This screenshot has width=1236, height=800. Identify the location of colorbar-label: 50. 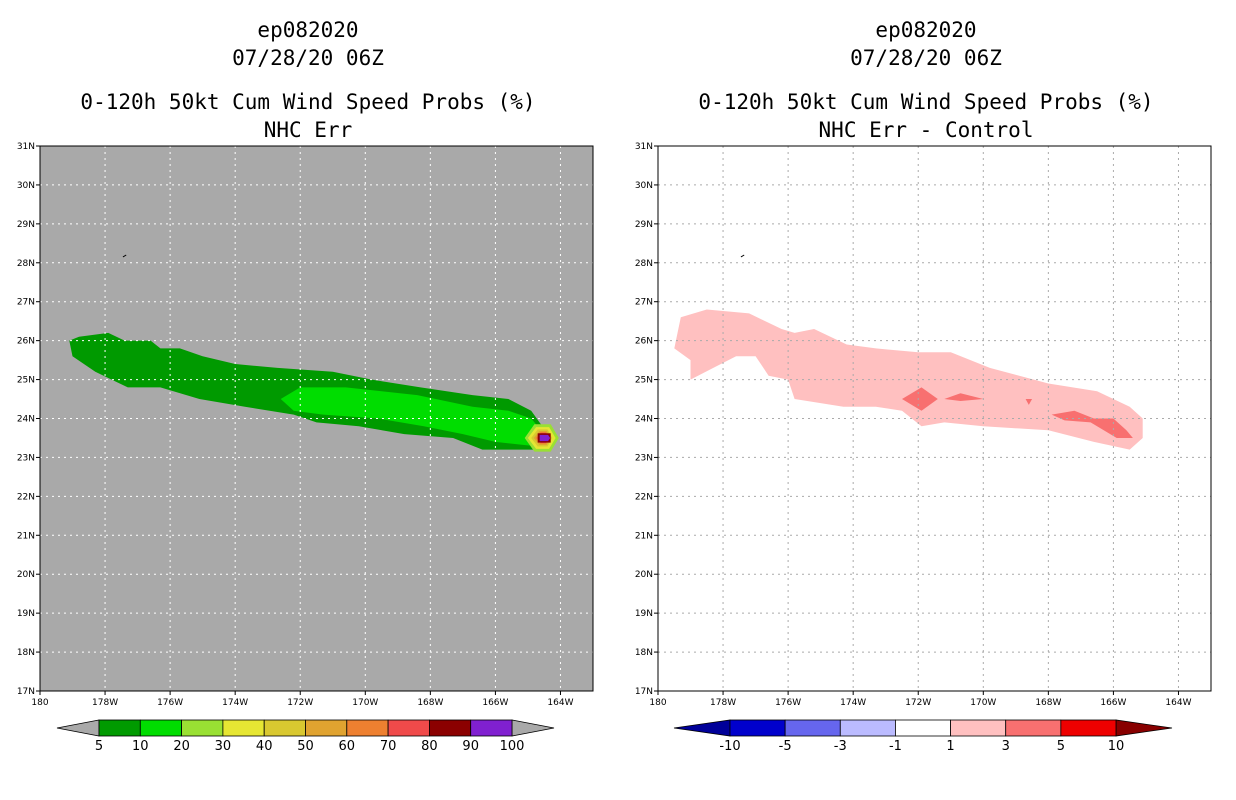
(305, 746).